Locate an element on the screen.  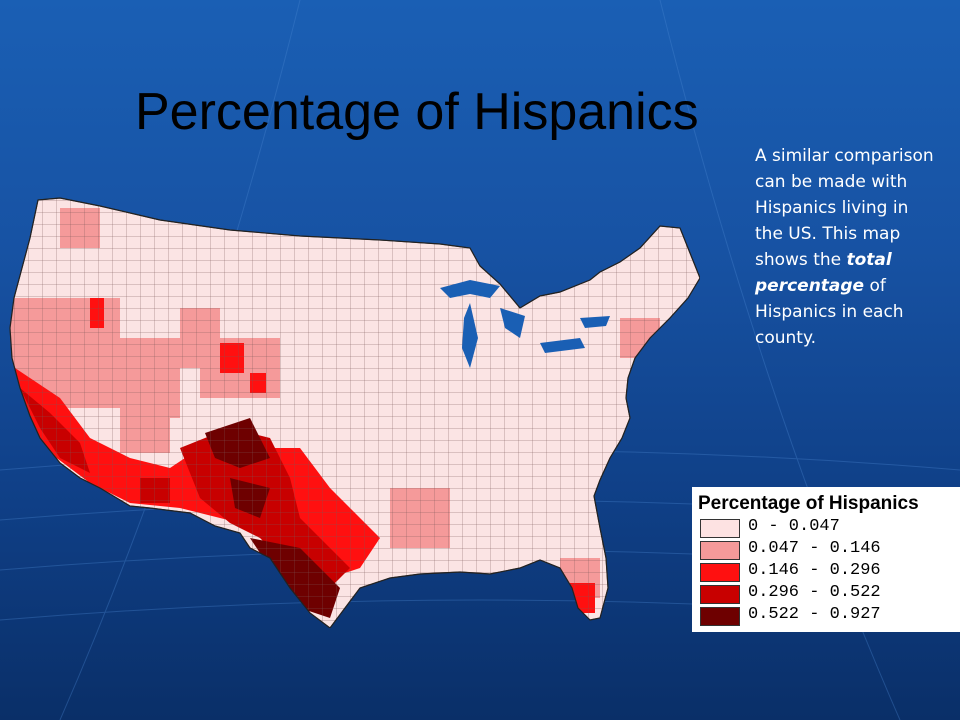
caption-emphasis: total percentage is located at coordinates (823, 273).